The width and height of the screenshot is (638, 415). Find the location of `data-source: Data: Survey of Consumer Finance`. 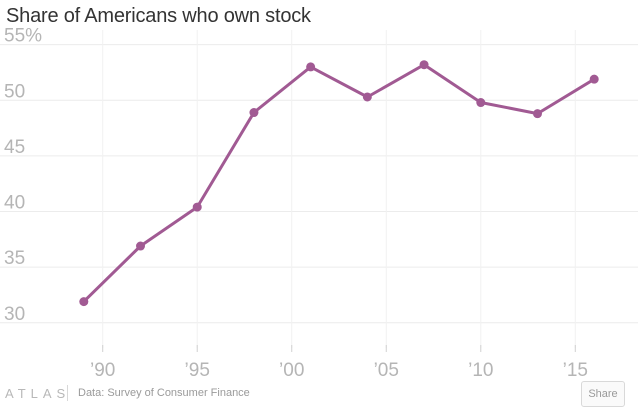

data-source: Data: Survey of Consumer Finance is located at coordinates (164, 393).